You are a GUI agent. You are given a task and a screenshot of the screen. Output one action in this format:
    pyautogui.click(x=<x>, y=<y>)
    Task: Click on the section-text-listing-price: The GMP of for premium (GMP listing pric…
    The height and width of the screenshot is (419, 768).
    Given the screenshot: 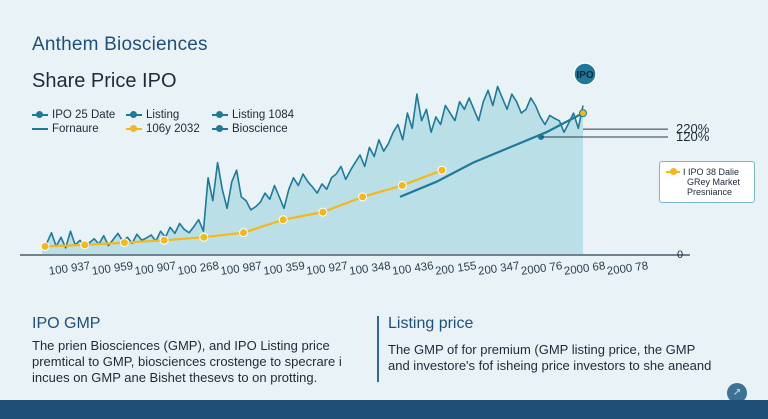 What is the action you would take?
    pyautogui.click(x=549, y=358)
    